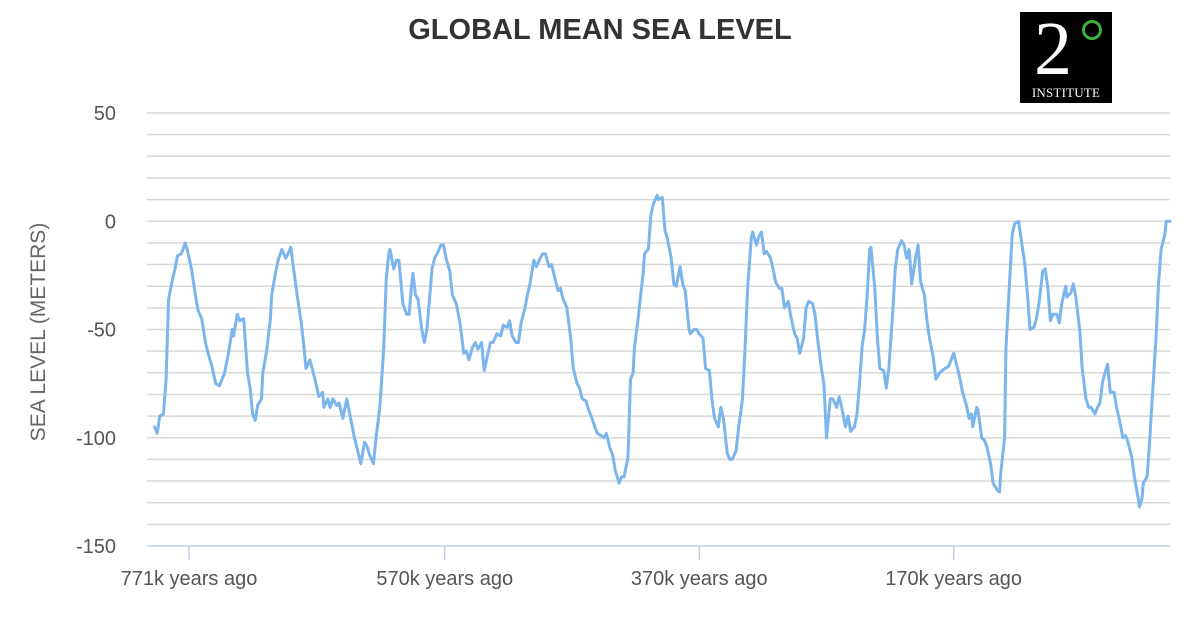 This screenshot has width=1200, height=620. Describe the element at coordinates (1066, 92) in the screenshot. I see `logo-name: INSTITUTE` at that location.